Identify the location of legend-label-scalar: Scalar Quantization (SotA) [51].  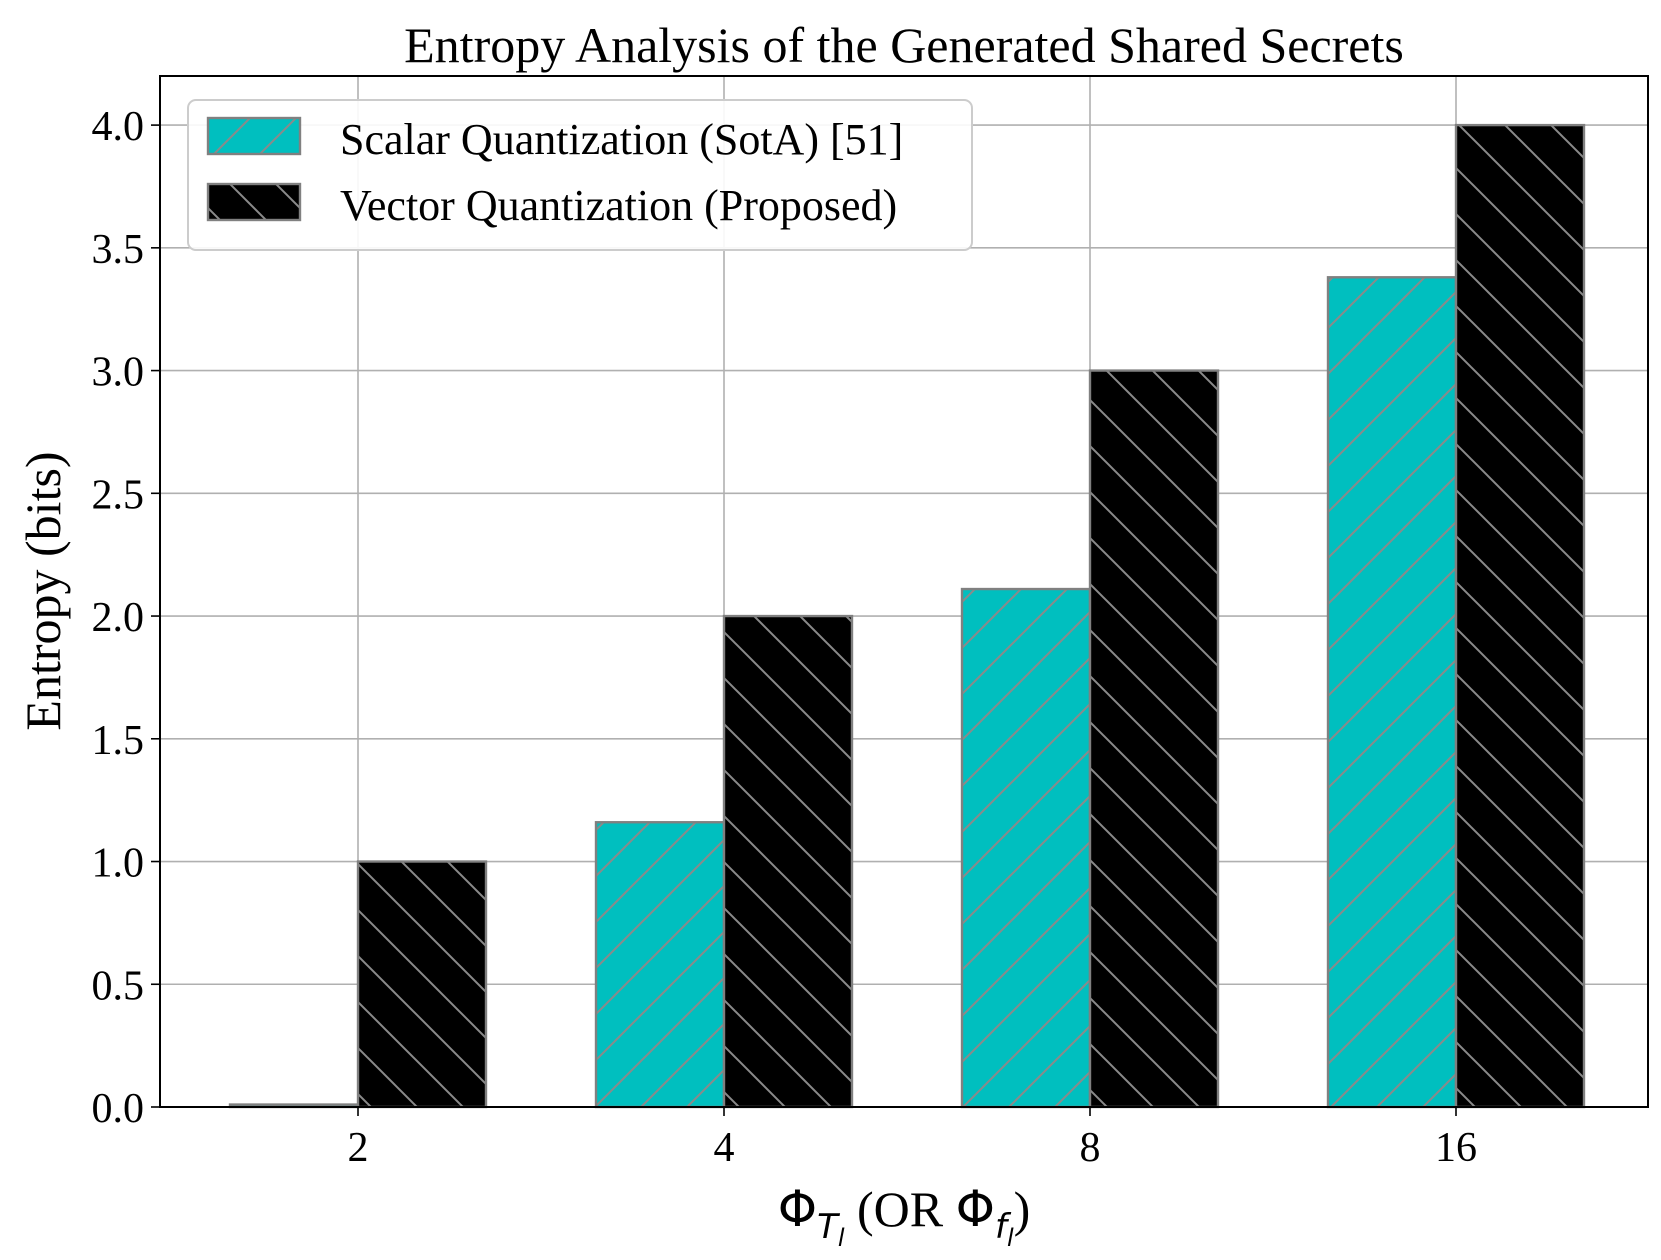
(621, 139).